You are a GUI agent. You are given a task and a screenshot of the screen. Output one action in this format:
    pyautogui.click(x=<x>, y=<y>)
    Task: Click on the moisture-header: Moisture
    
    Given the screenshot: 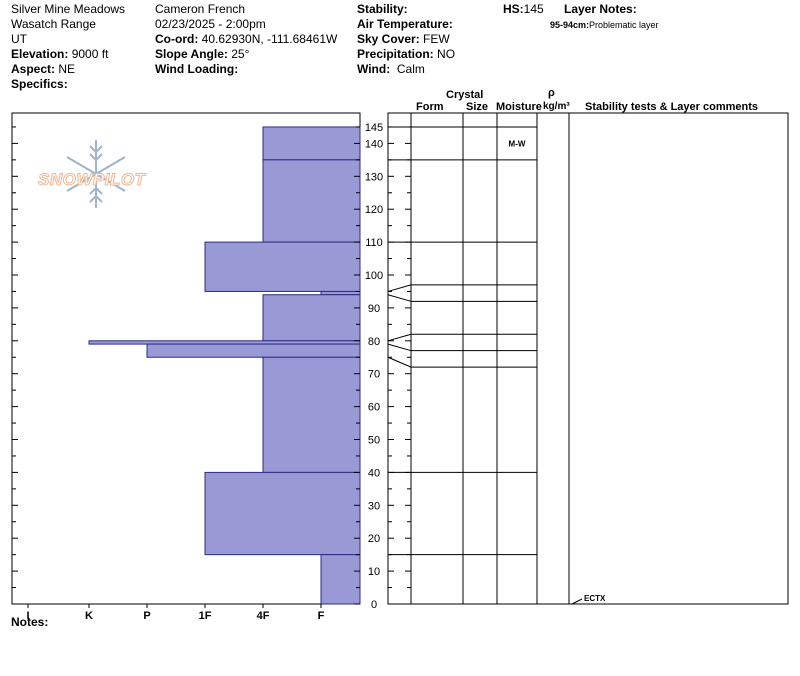 What is the action you would take?
    pyautogui.click(x=519, y=107)
    